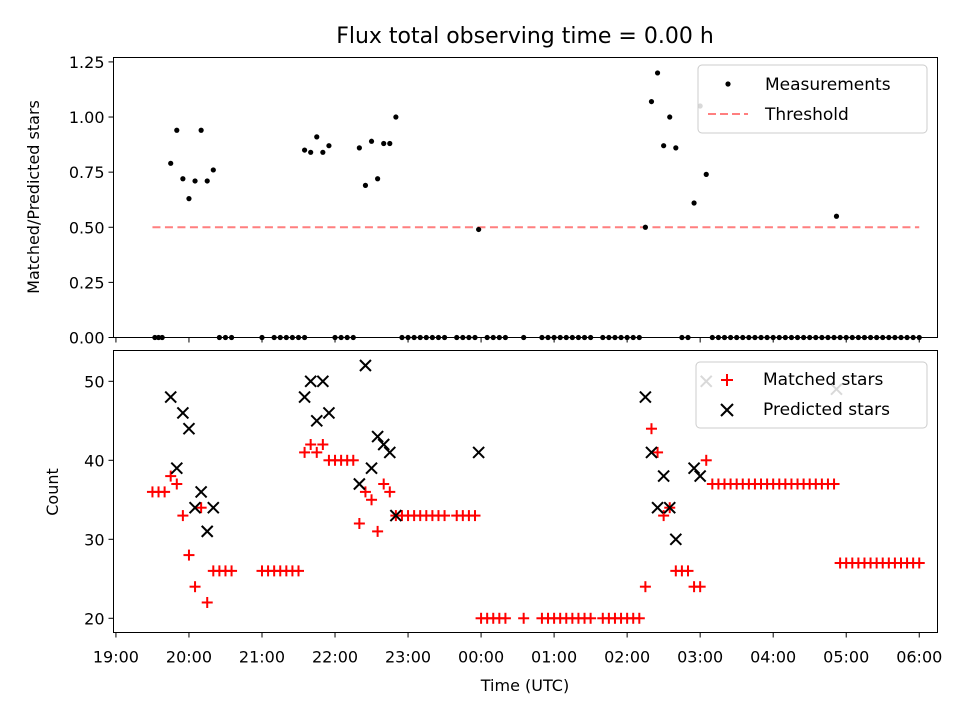  What do you see at coordinates (87, 227) in the screenshot?
I see `top-y-tick-label: 0.50` at bounding box center [87, 227].